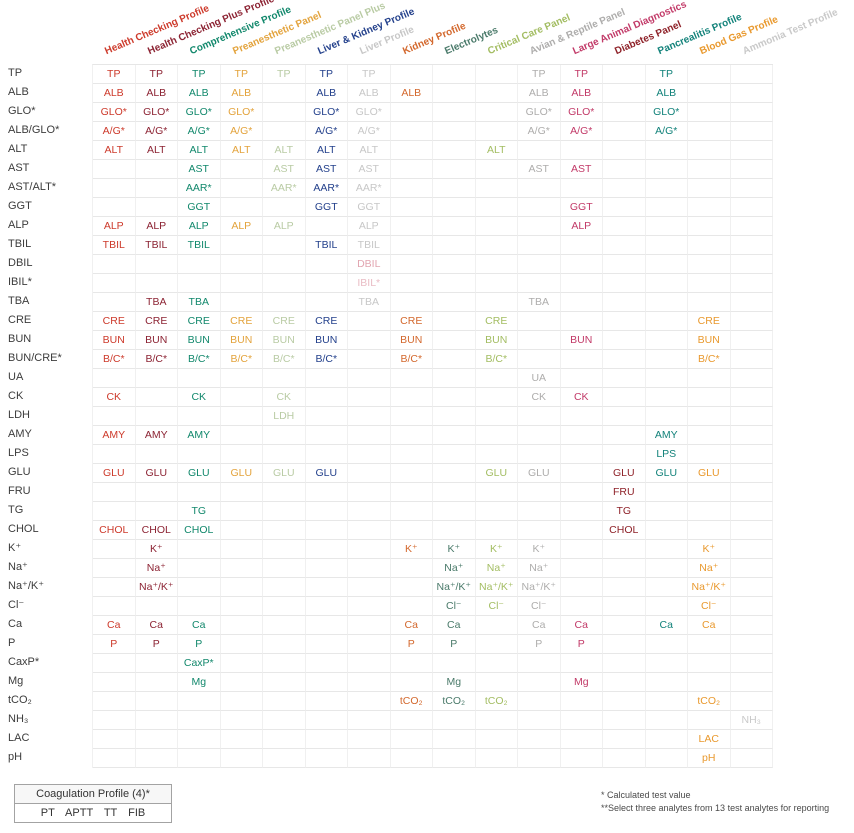 This screenshot has width=854, height=833. Describe the element at coordinates (624, 492) in the screenshot. I see `matrix-cell: FRU` at that location.